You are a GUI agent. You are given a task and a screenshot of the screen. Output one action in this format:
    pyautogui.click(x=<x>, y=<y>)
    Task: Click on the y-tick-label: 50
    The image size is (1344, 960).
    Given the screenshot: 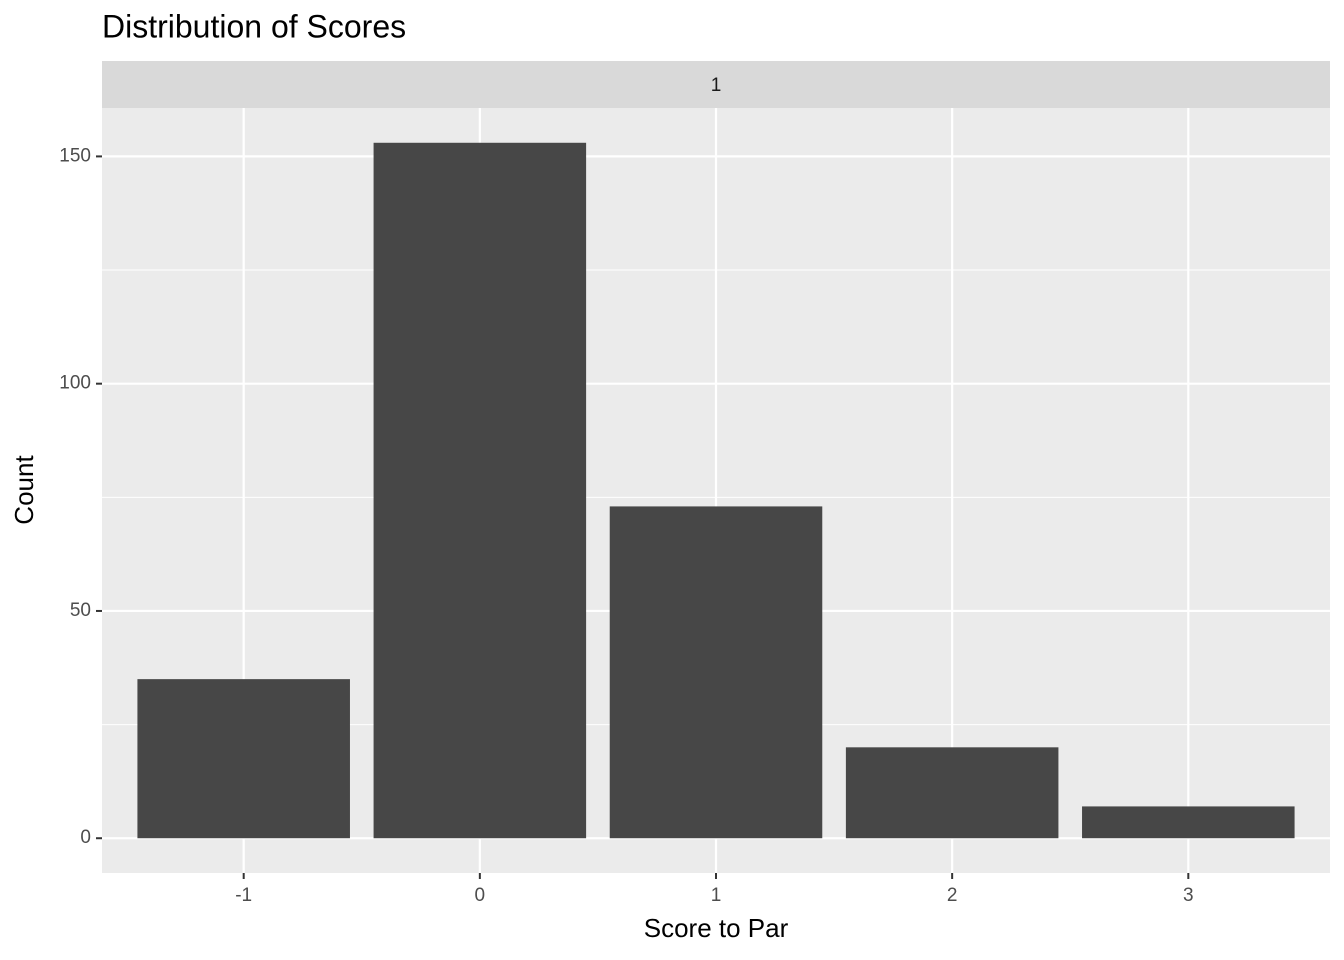 What is the action you would take?
    pyautogui.click(x=80, y=610)
    